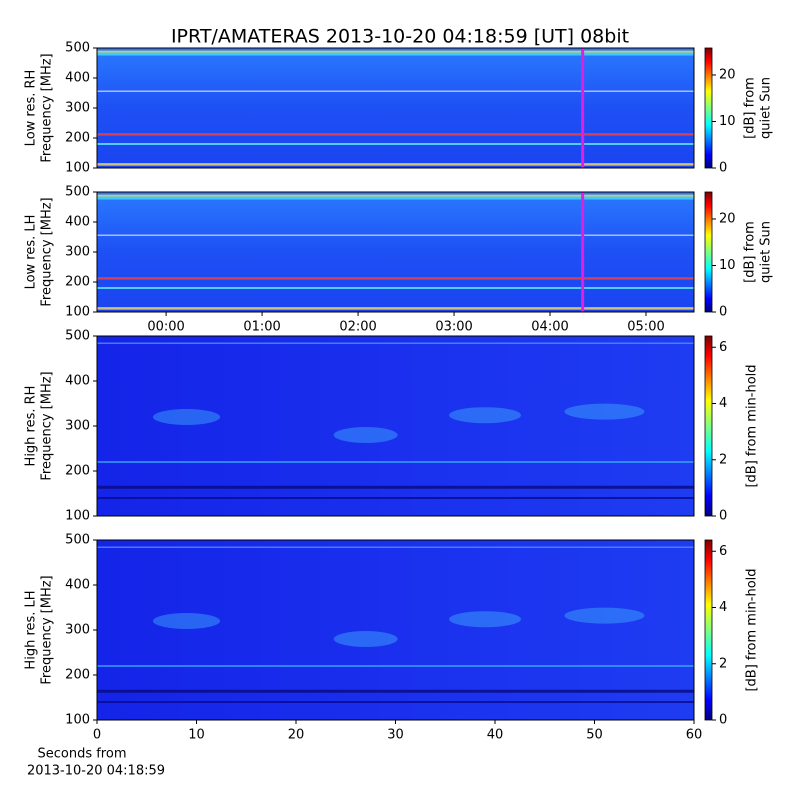  What do you see at coordinates (395, 735) in the screenshot?
I see `x-tick-label: 30` at bounding box center [395, 735].